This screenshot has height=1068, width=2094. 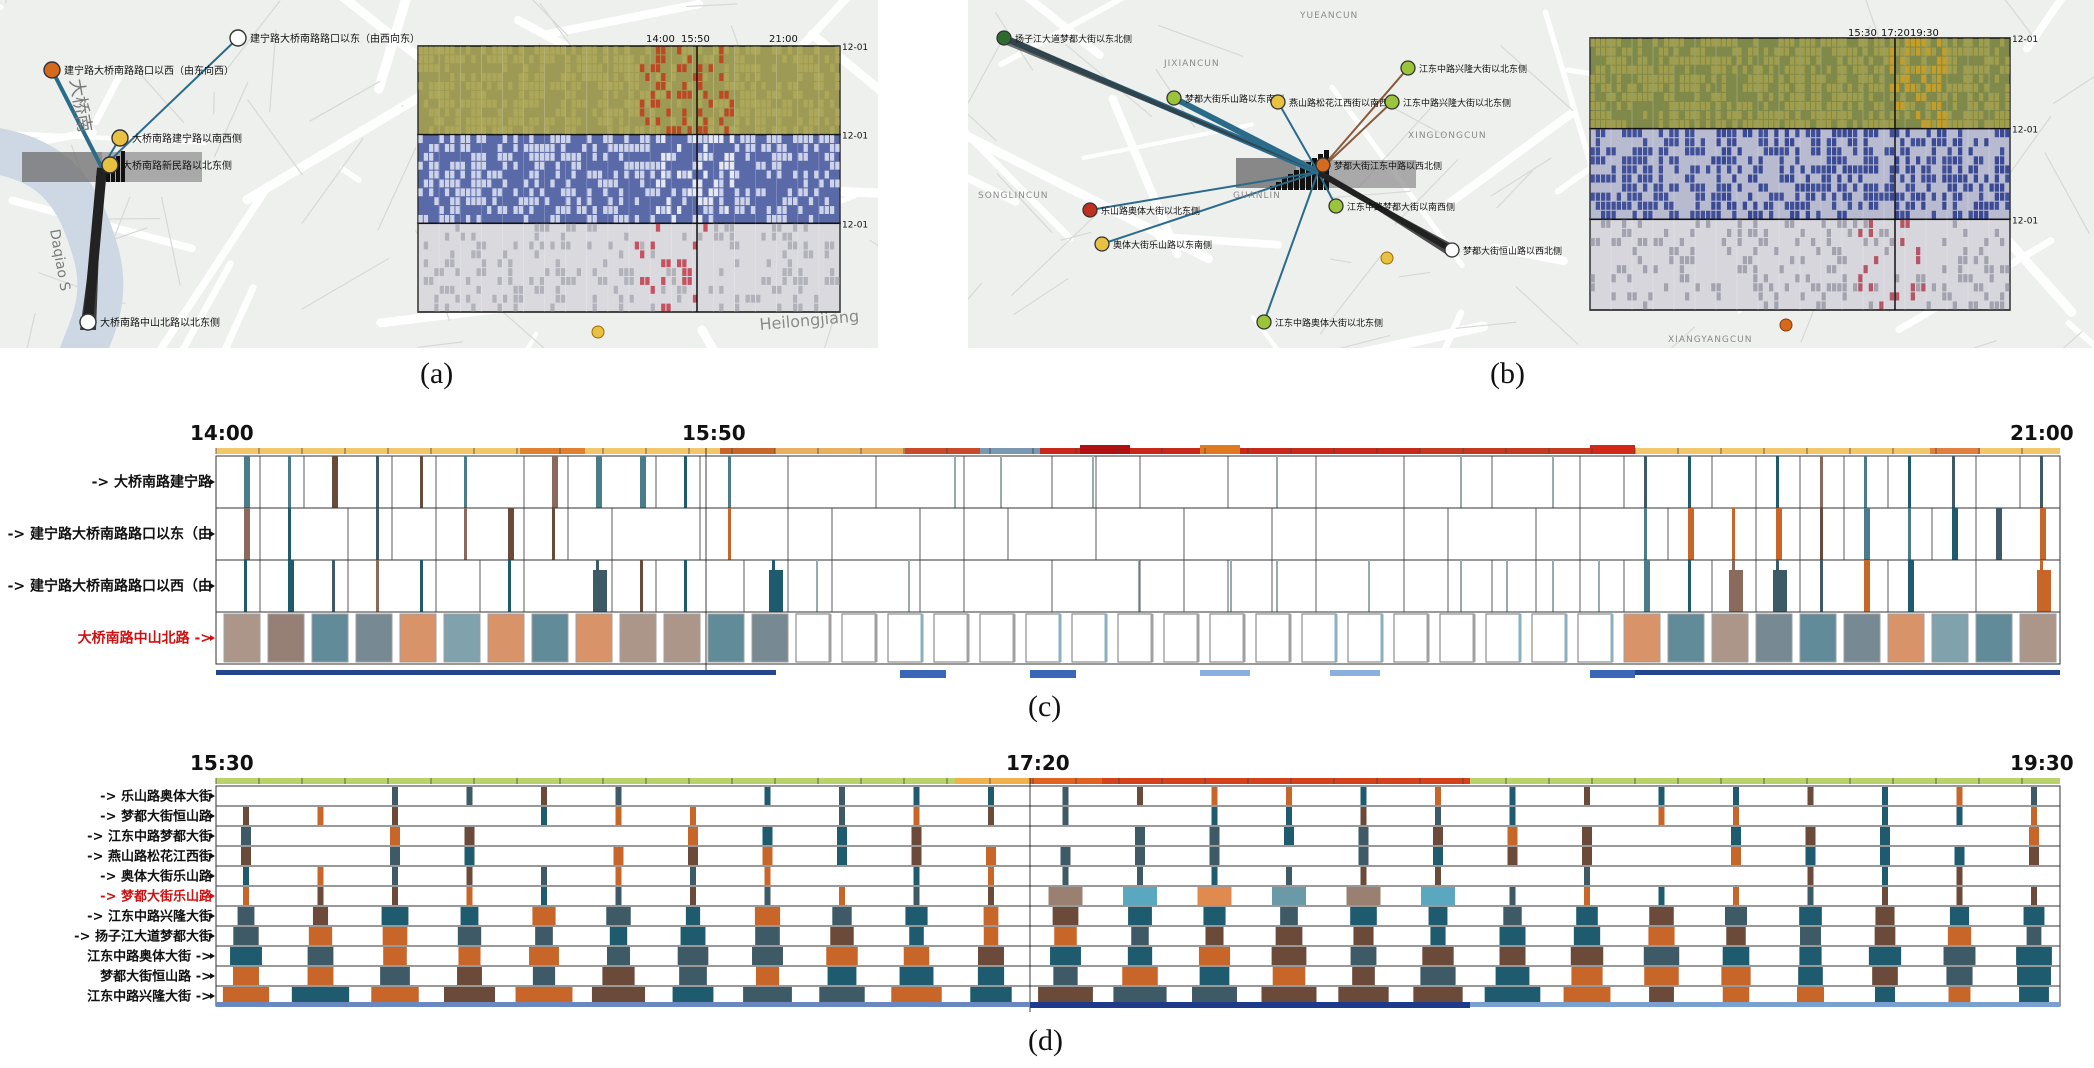 I want to click on bar-glyph-tick, so click(x=118, y=169).